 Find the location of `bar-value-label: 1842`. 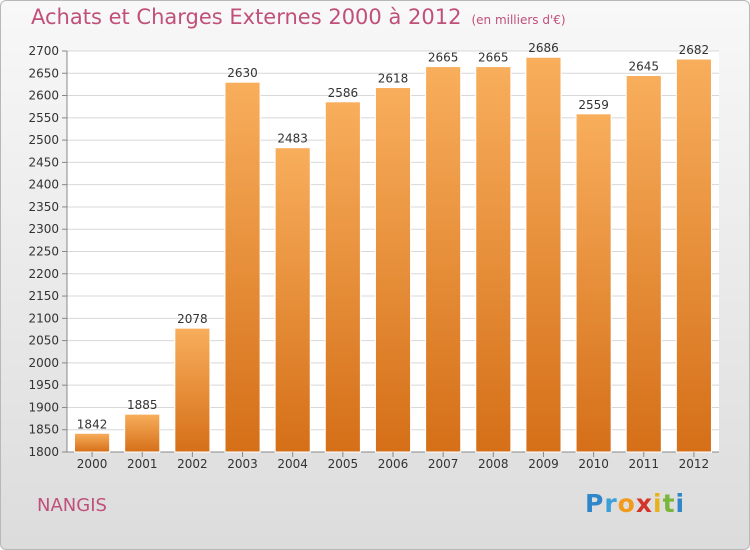

bar-value-label: 1842 is located at coordinates (92, 424).